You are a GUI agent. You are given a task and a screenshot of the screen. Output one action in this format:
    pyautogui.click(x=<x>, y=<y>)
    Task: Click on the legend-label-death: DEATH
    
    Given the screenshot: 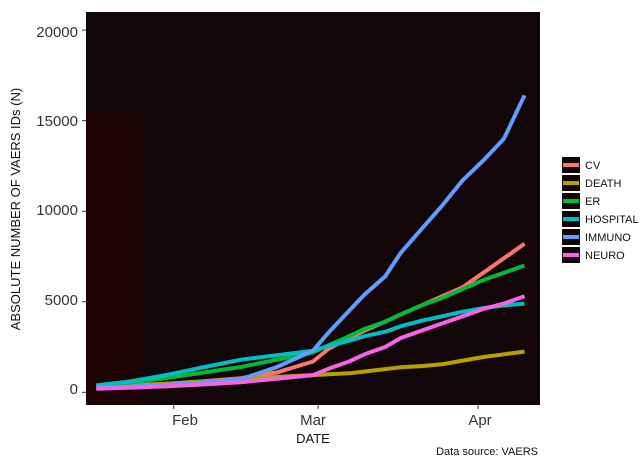 What is the action you would take?
    pyautogui.click(x=603, y=184)
    